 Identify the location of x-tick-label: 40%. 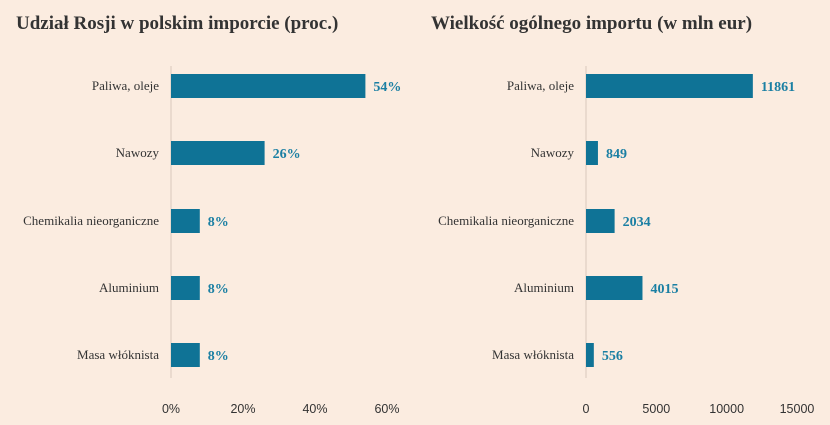
(314, 409).